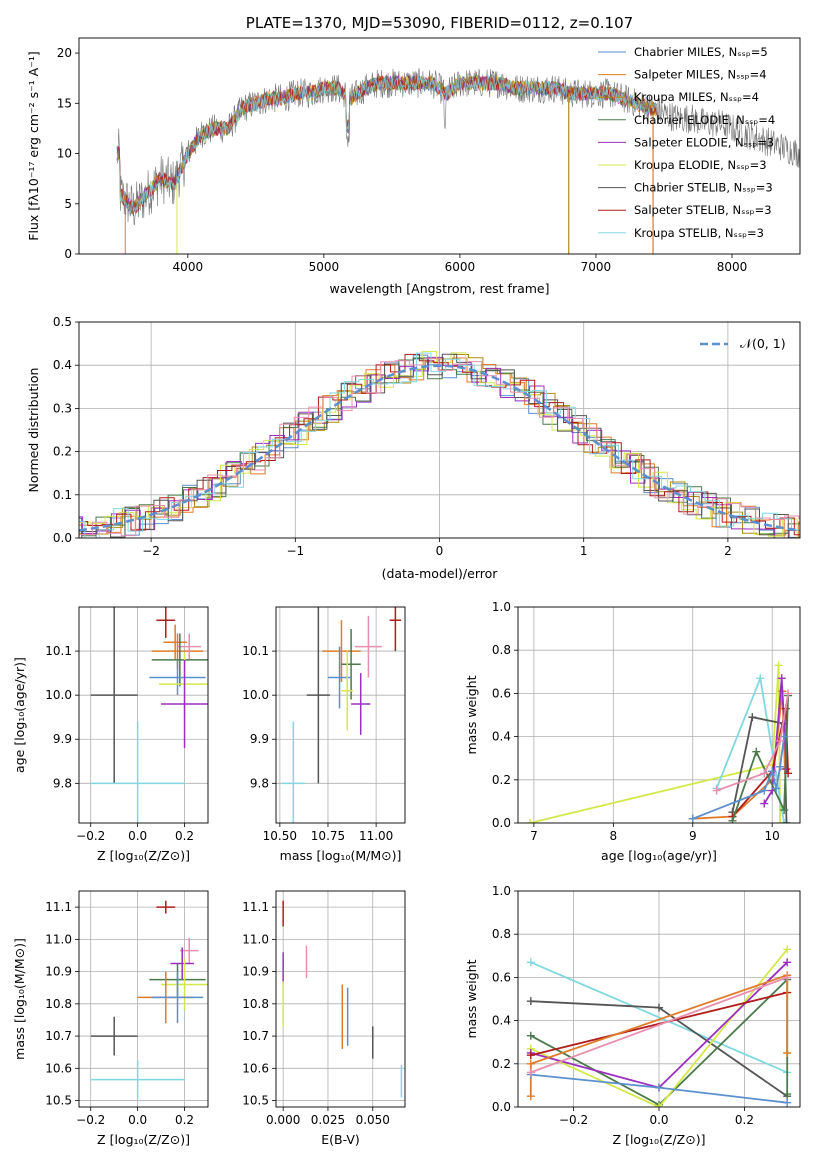 The height and width of the screenshot is (1170, 819). Describe the element at coordinates (68, 254) in the screenshot. I see `y-tick-label: 0` at that location.